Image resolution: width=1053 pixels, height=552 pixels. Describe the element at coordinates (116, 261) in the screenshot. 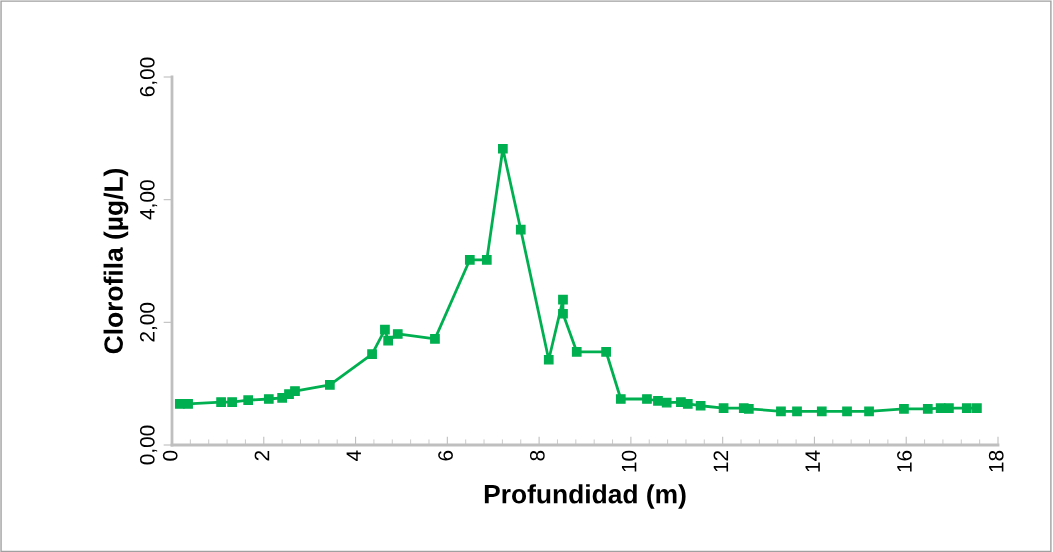

I see `y-axis-title: Clorofila (µg/L)` at that location.